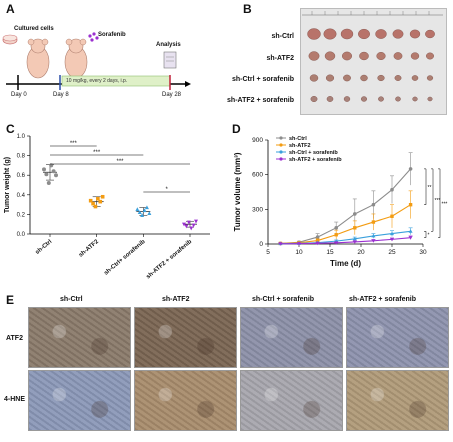  Describe the element at coordinates (361, 252) in the screenshot. I see `x-tick-label: 20` at that location.